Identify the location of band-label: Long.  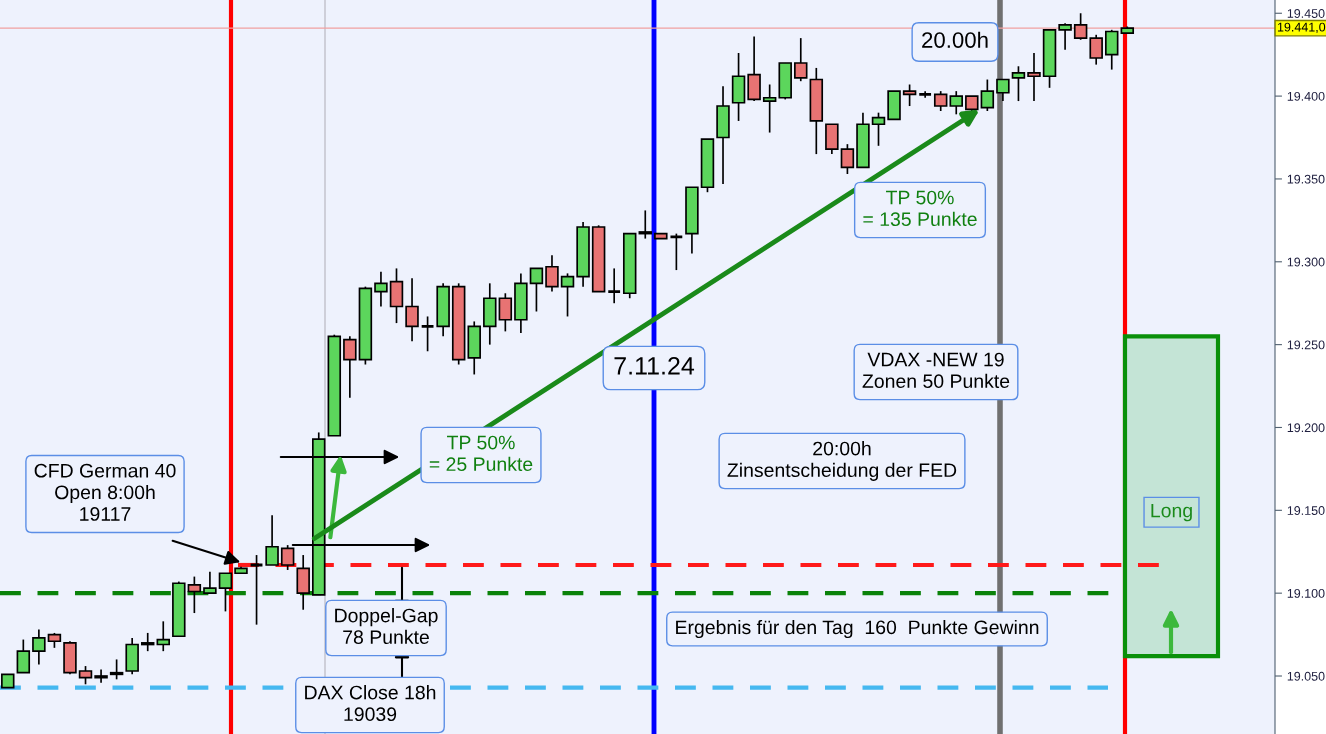
(1171, 512).